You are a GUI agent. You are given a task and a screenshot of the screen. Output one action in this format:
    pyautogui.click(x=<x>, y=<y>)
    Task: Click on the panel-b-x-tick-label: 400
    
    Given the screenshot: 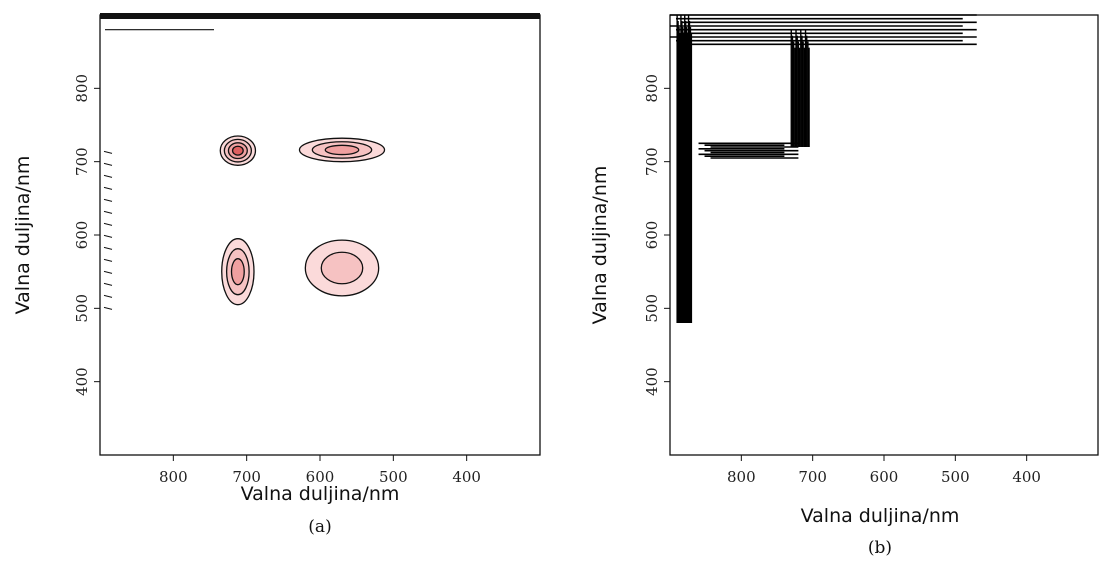 What is the action you would take?
    pyautogui.click(x=1026, y=477)
    